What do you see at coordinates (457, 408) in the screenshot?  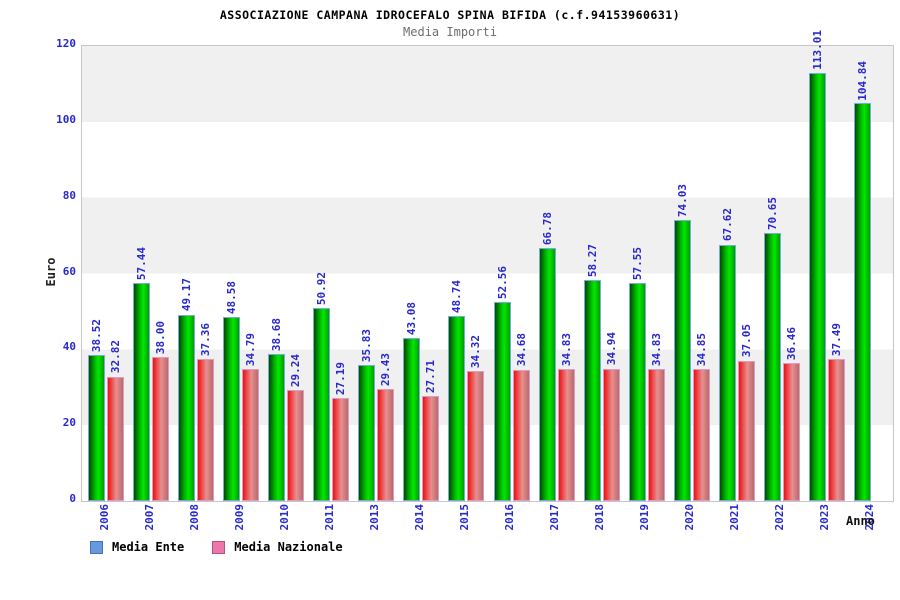 I see `bar-media-ente-2015` at bounding box center [457, 408].